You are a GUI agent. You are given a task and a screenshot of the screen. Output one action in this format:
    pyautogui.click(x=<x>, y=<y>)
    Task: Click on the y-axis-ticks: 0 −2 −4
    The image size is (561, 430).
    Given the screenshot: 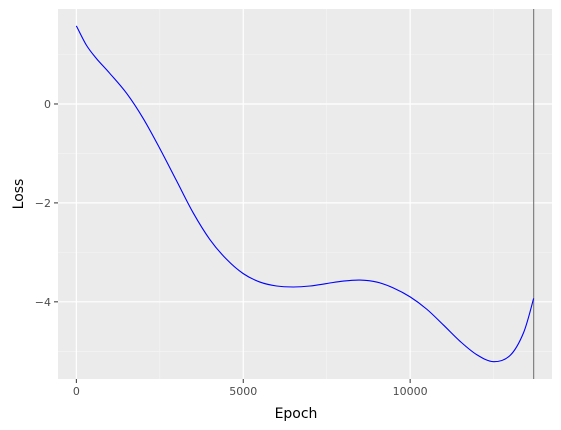 What is the action you would take?
    pyautogui.click(x=46, y=203)
    